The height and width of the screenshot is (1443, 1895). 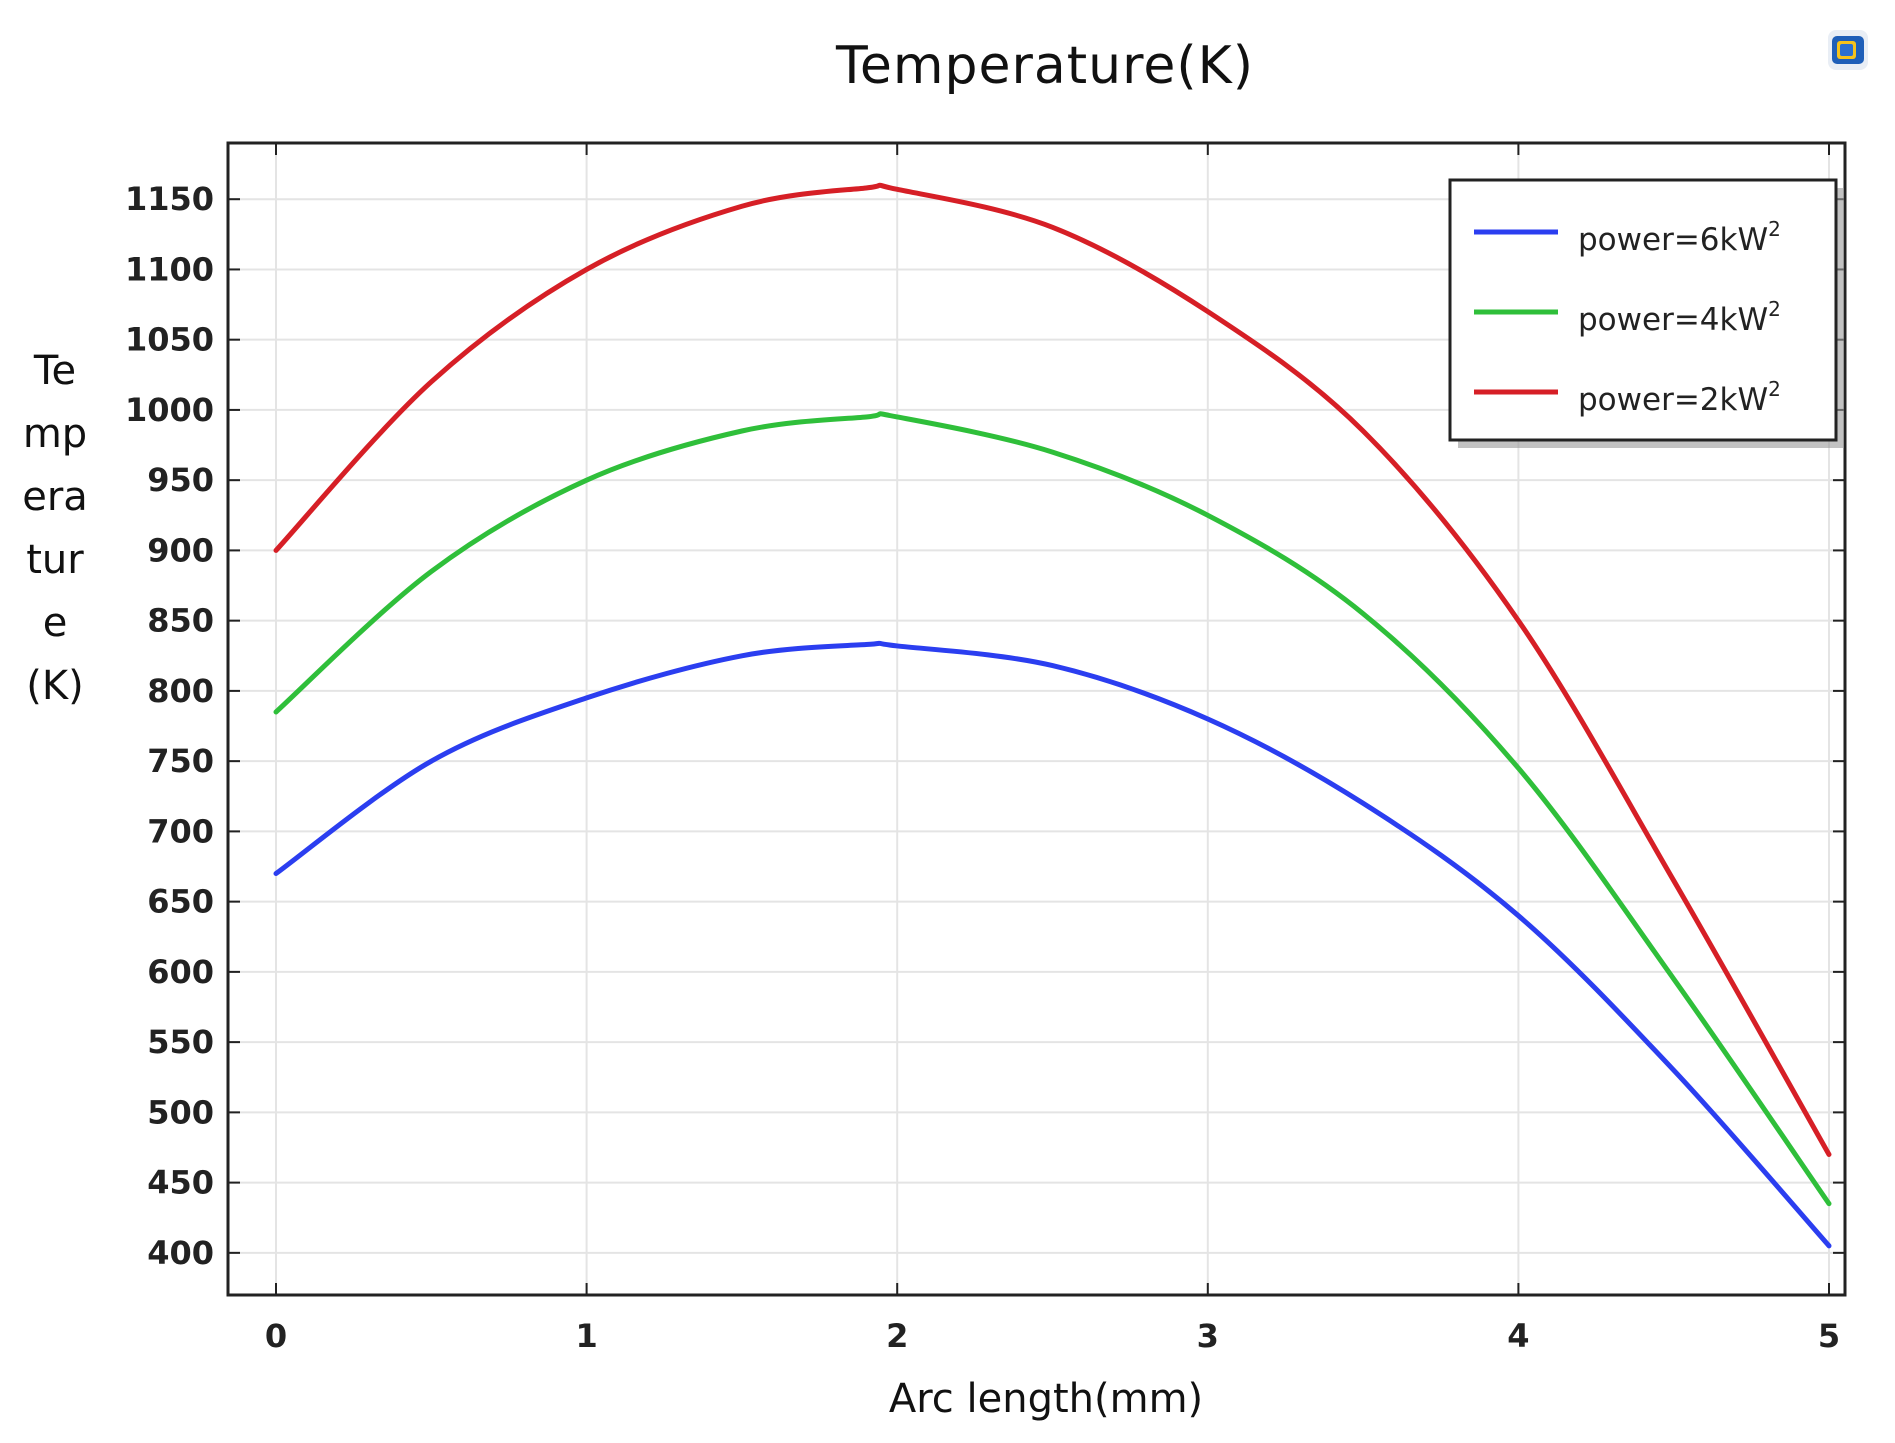 I want to click on comsol-app-icon, so click(x=1848, y=50).